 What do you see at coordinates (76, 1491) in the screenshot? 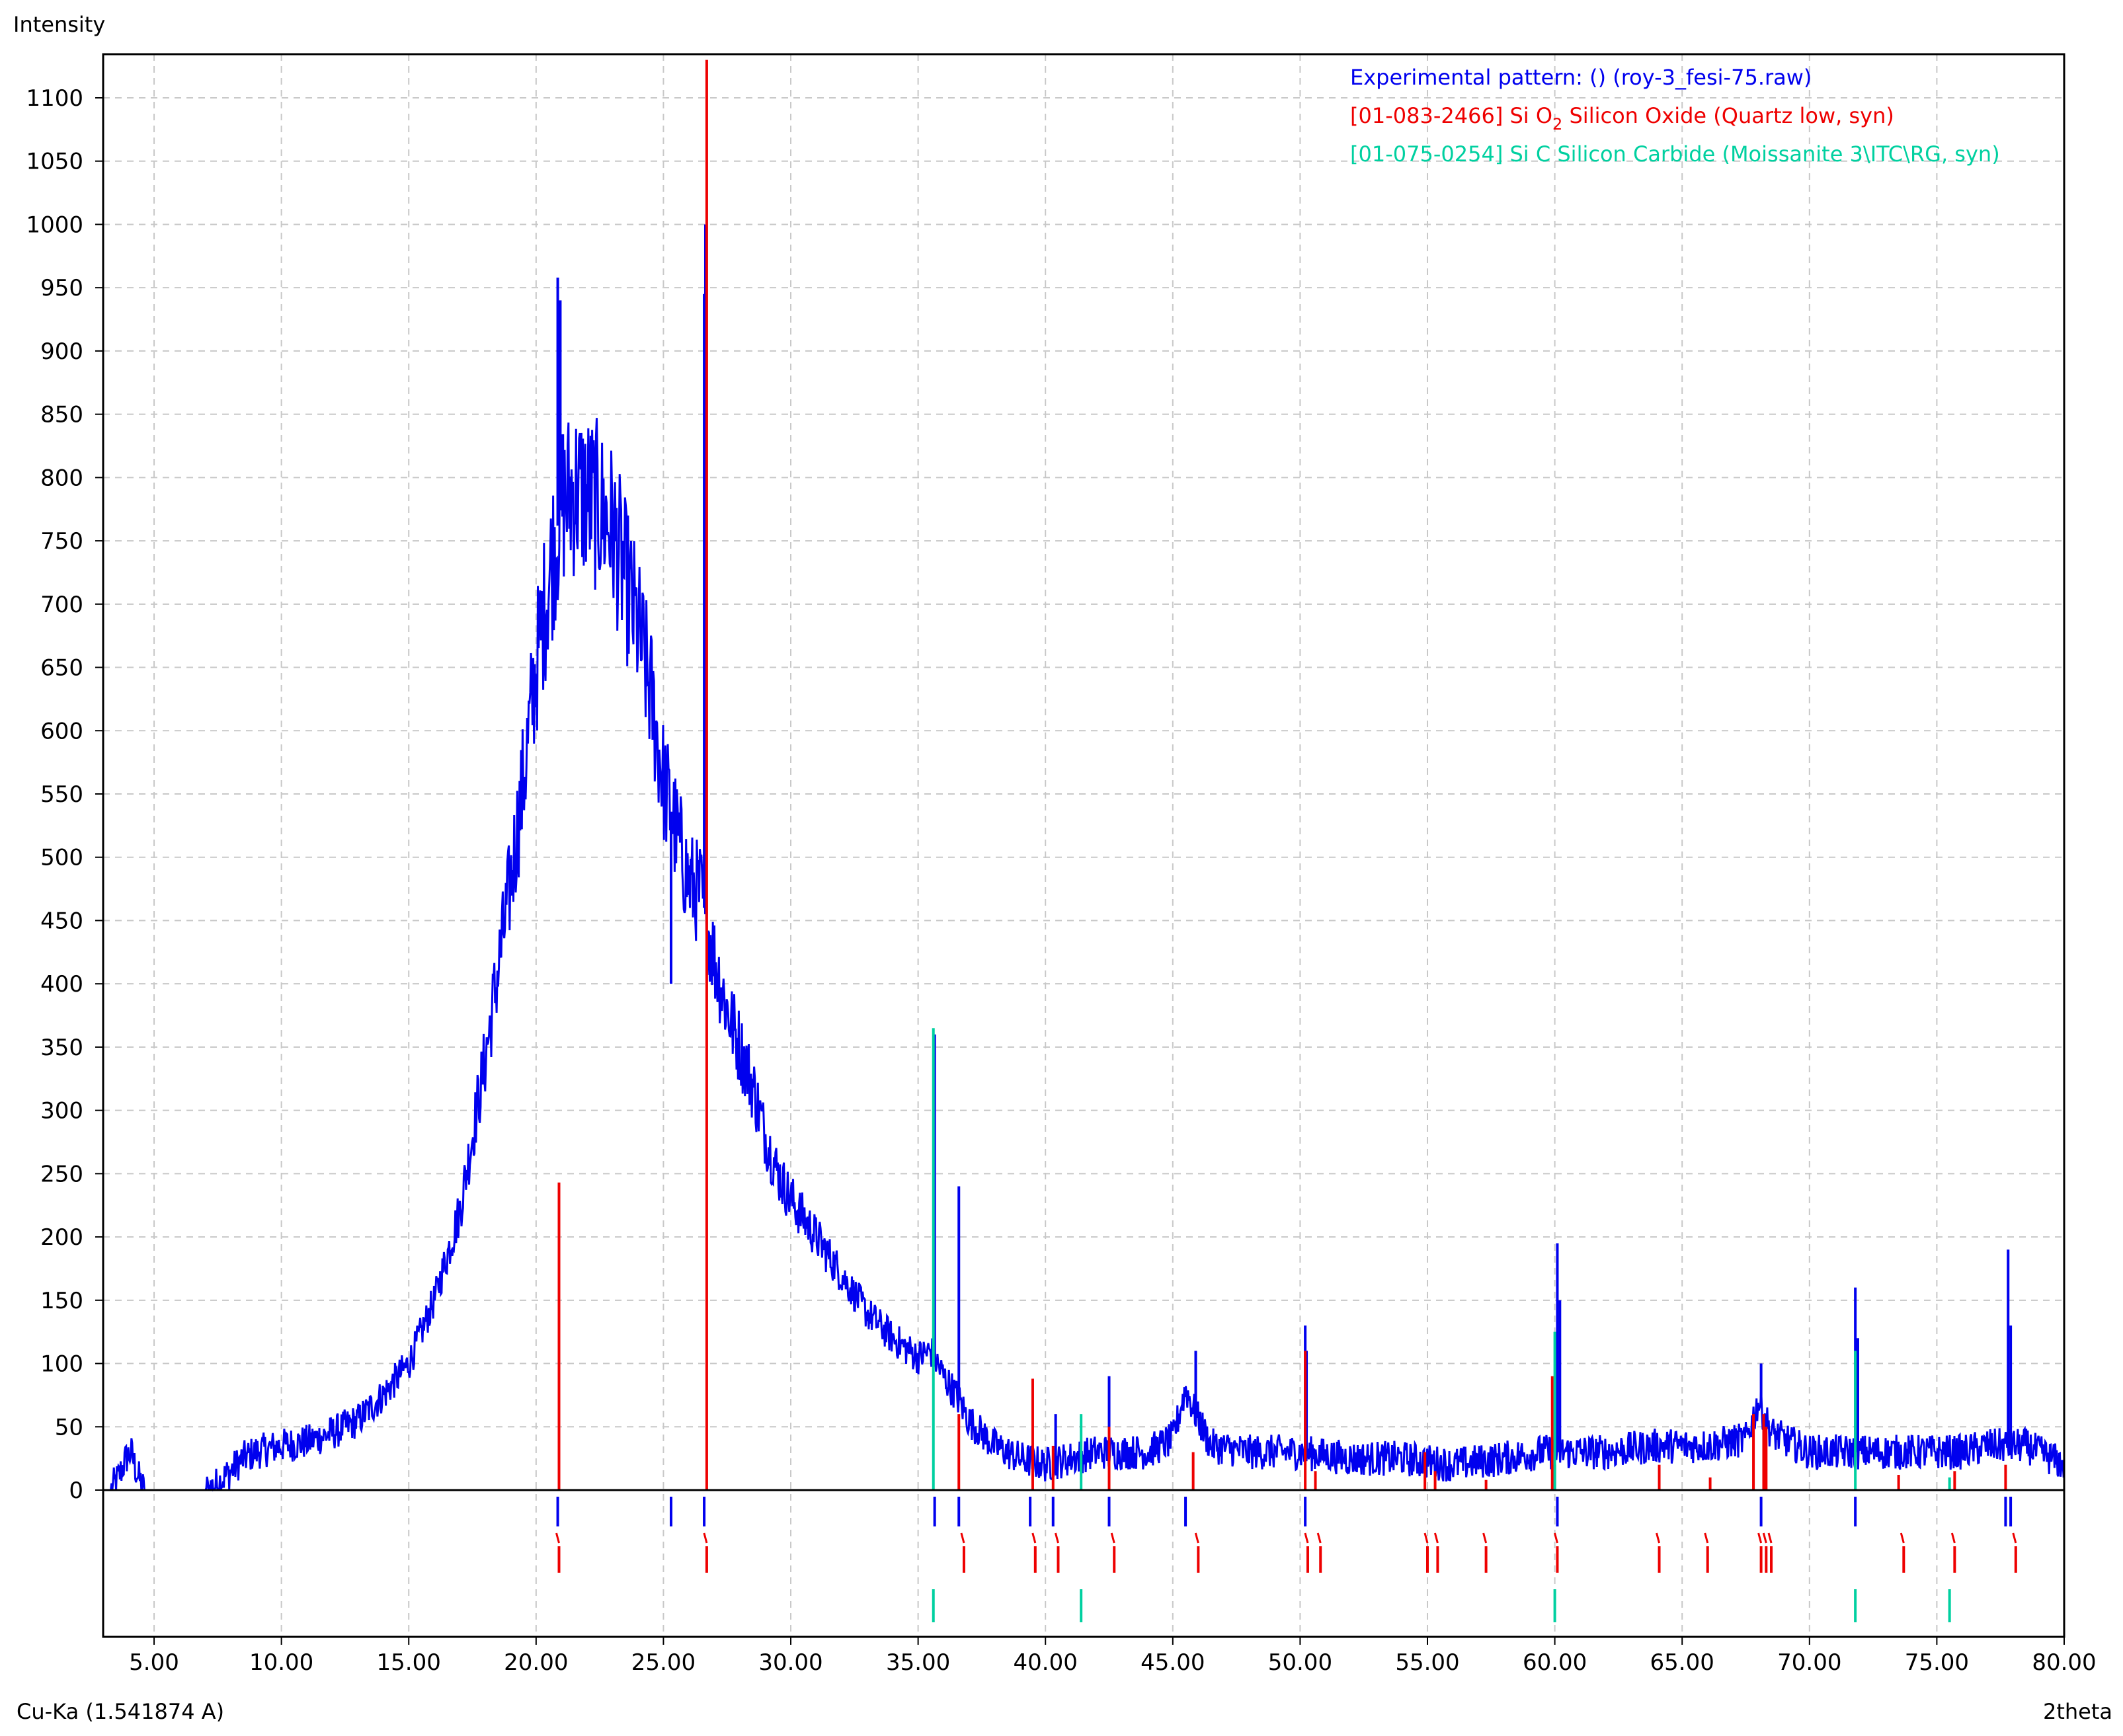
I see `y-tick-label: 0` at bounding box center [76, 1491].